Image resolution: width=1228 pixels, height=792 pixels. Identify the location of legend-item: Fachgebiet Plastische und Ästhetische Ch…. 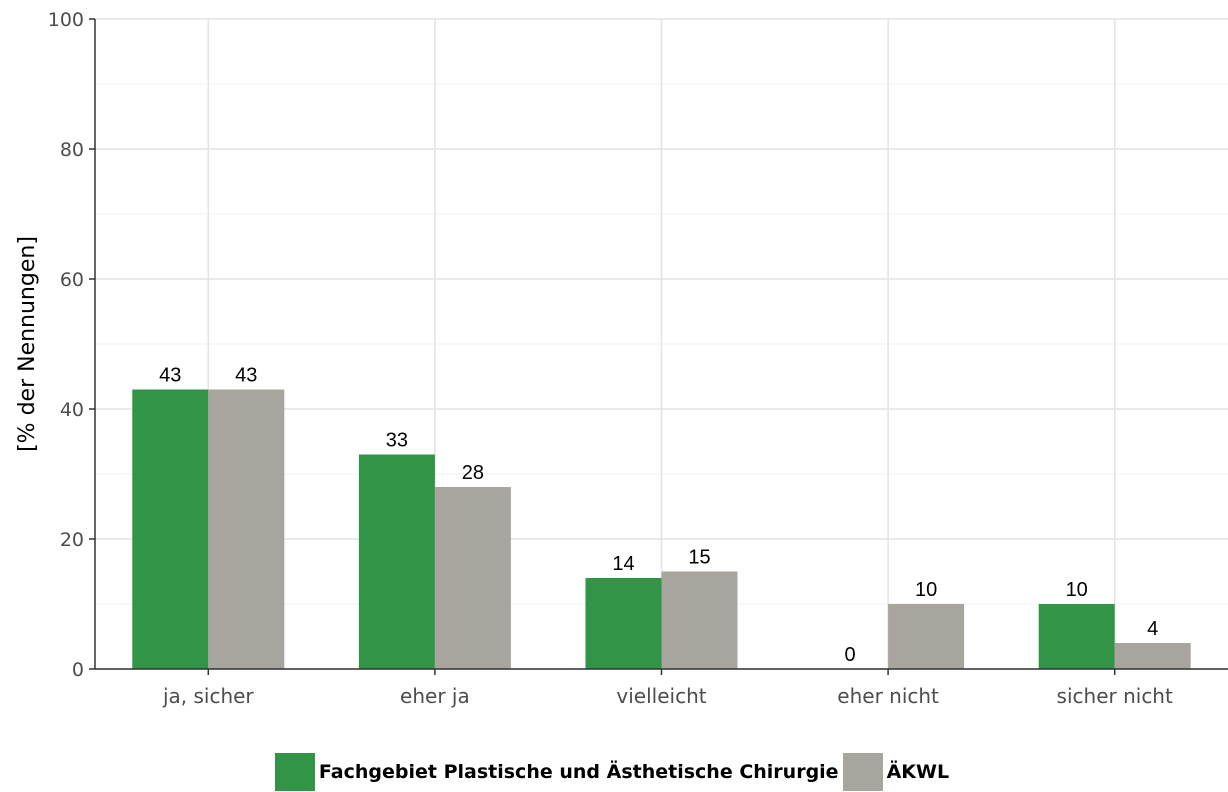
(556, 772).